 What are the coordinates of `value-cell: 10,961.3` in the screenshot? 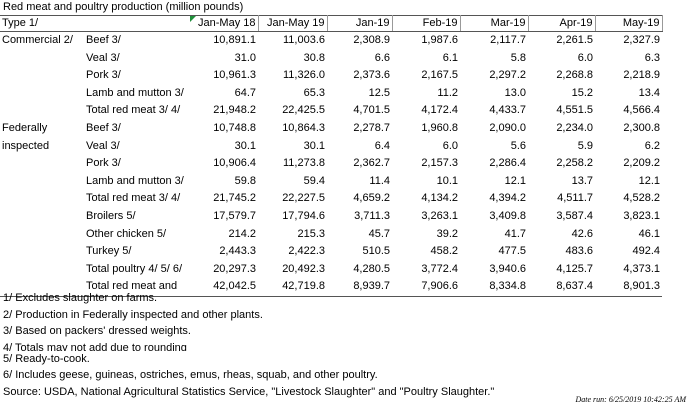 It's located at (235, 75).